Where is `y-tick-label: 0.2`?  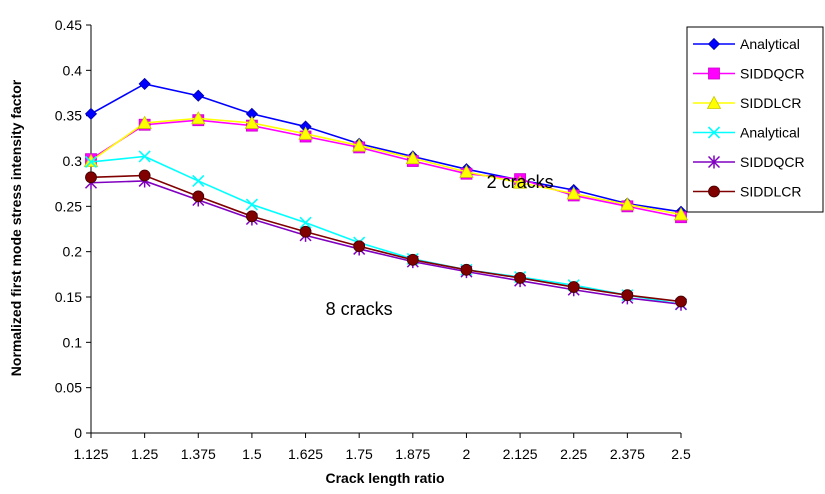 y-tick-label: 0.2 is located at coordinates (73, 252).